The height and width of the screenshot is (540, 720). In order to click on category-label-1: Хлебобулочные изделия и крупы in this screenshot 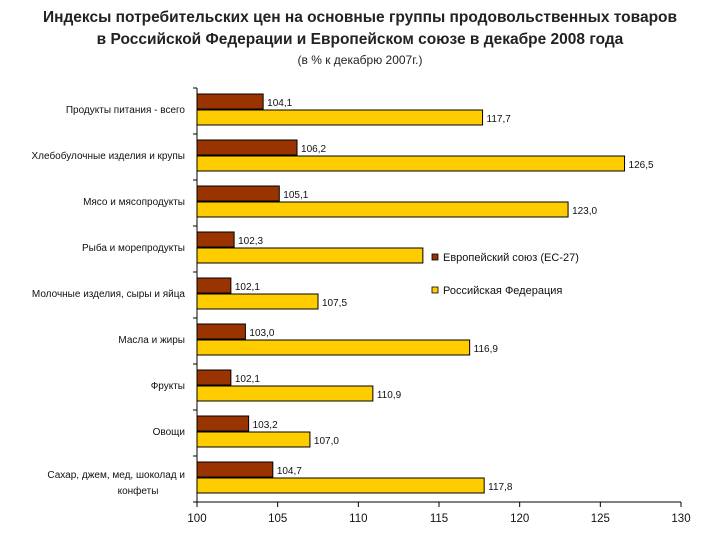, I will do `click(108, 156)`.